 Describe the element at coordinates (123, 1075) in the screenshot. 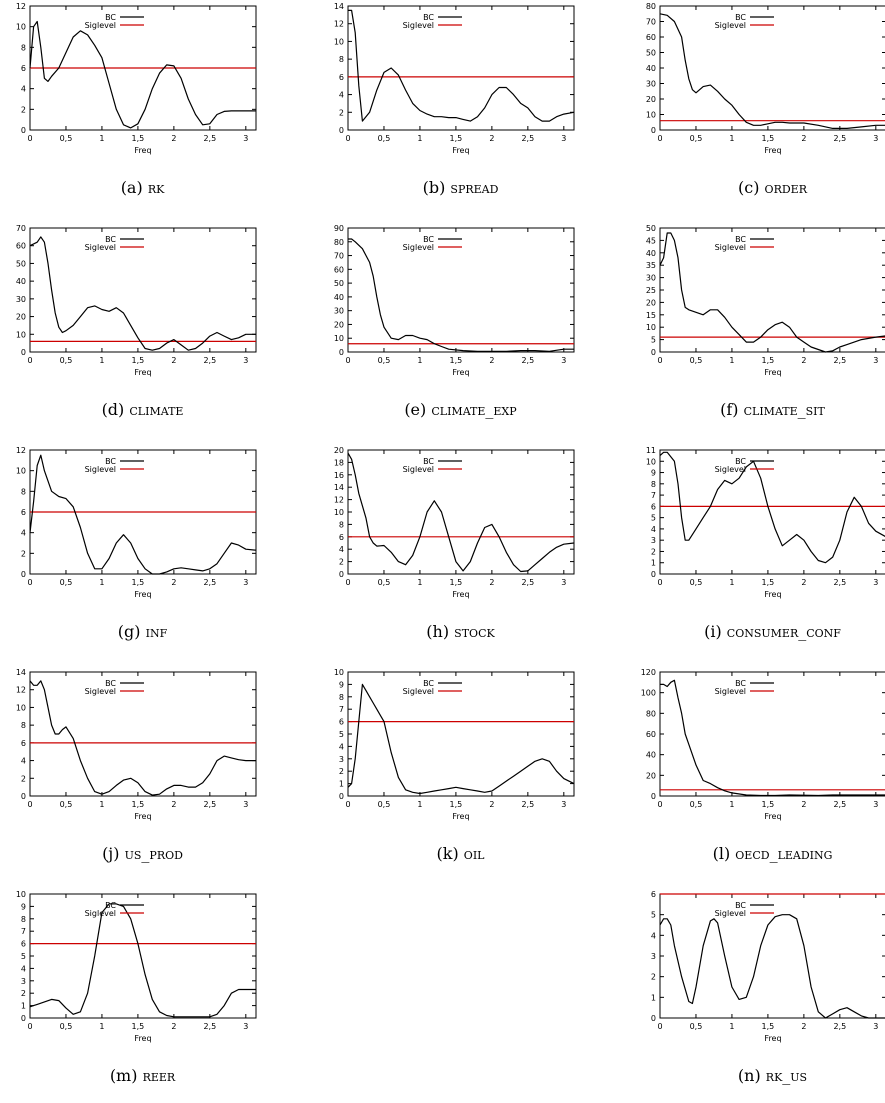

I see `caption-letter: (m)` at that location.